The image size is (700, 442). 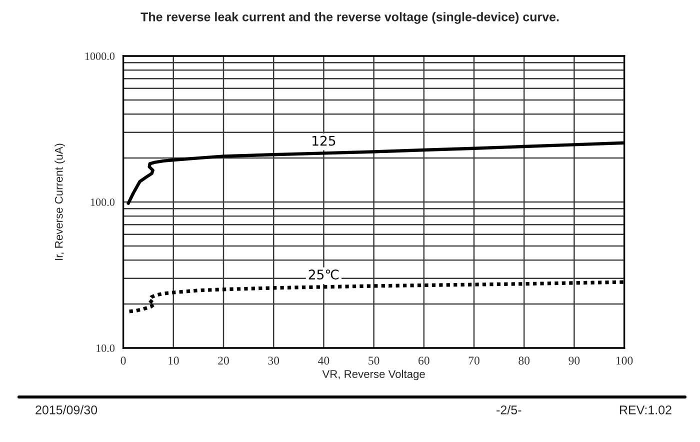 I want to click on x-axis-title: VR, Reverse Voltage, so click(x=373, y=375).